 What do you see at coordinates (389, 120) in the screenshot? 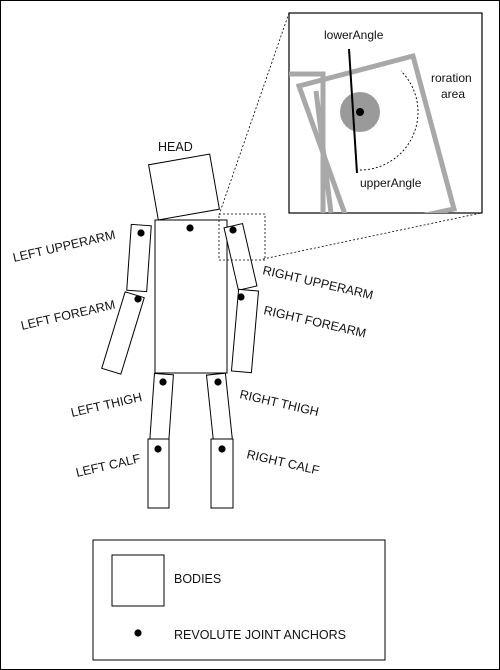
I see `rotation-area-arc` at bounding box center [389, 120].